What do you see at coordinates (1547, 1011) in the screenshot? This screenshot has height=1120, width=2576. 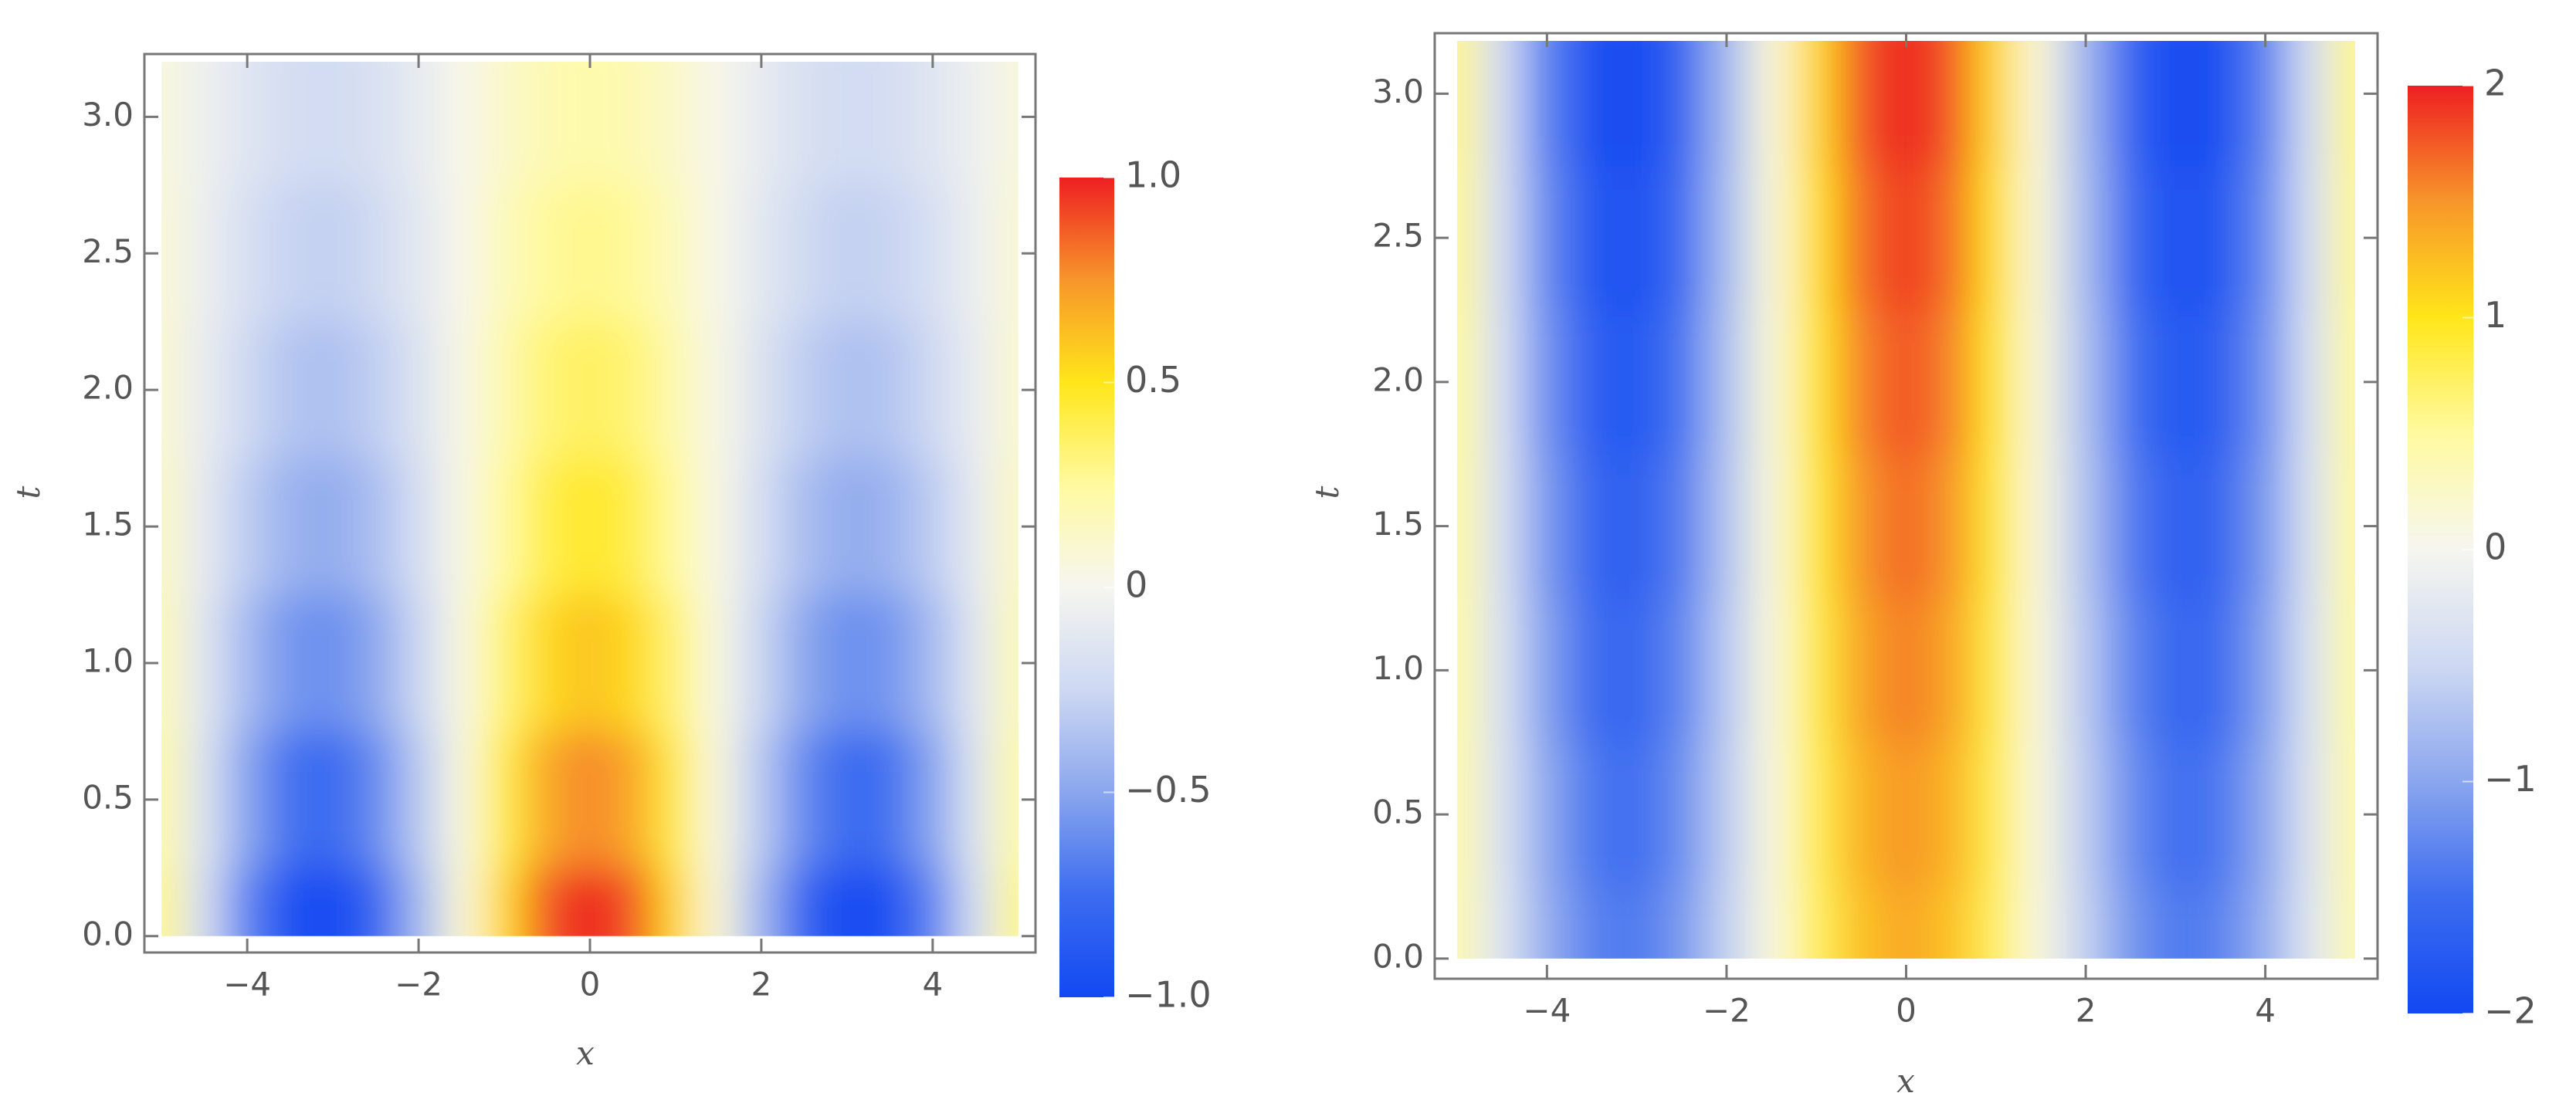 I see `x-tick-label: −4` at bounding box center [1547, 1011].